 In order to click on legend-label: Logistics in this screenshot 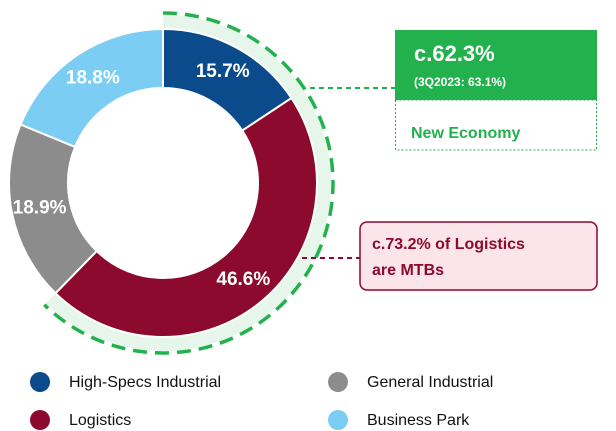, I will do `click(100, 420)`.